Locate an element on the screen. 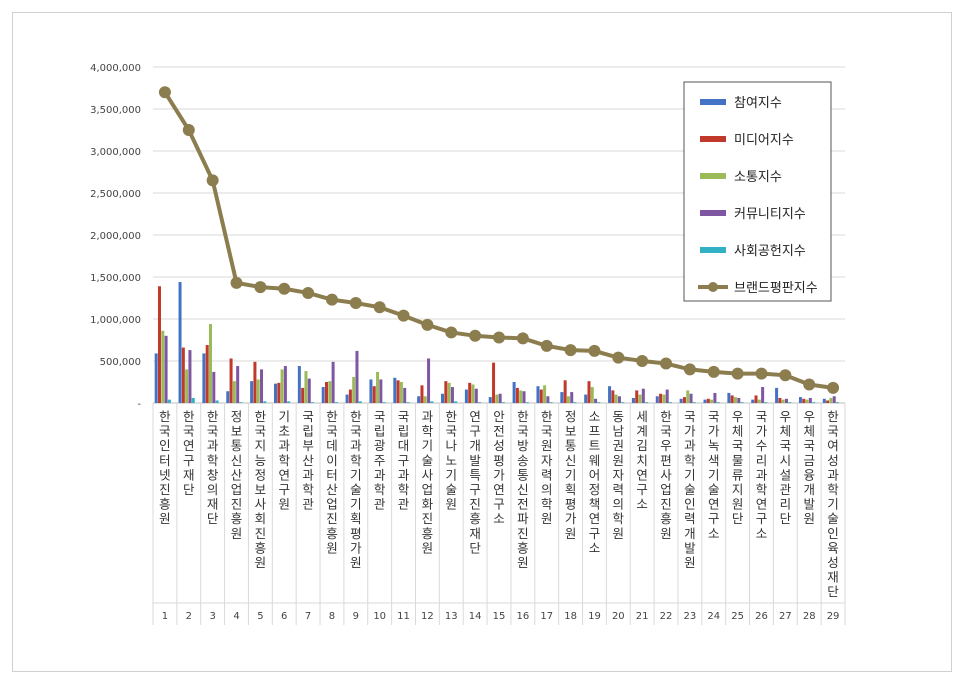  legend-label: 사회공헌지수 is located at coordinates (770, 251).